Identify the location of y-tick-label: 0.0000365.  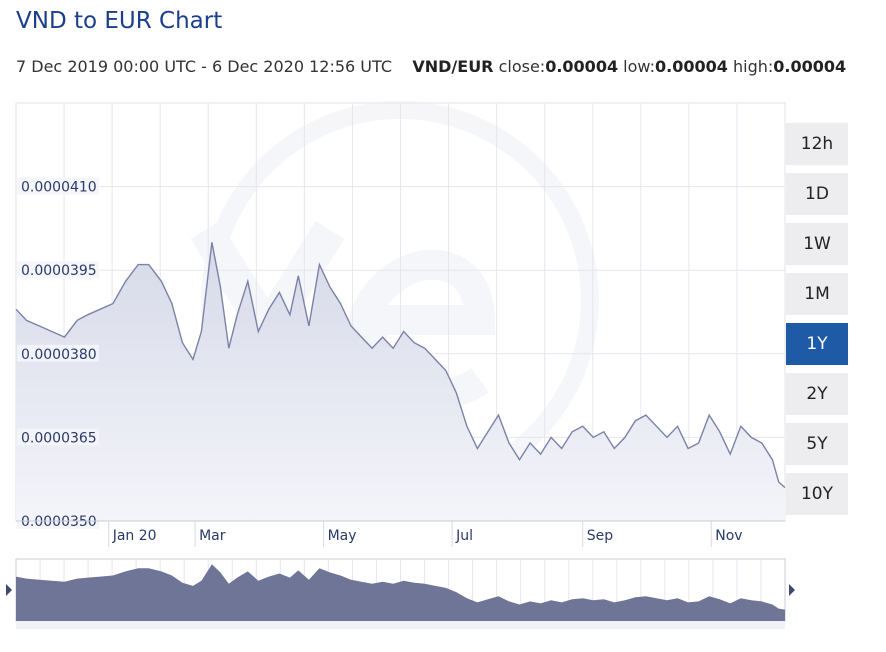
(59, 438).